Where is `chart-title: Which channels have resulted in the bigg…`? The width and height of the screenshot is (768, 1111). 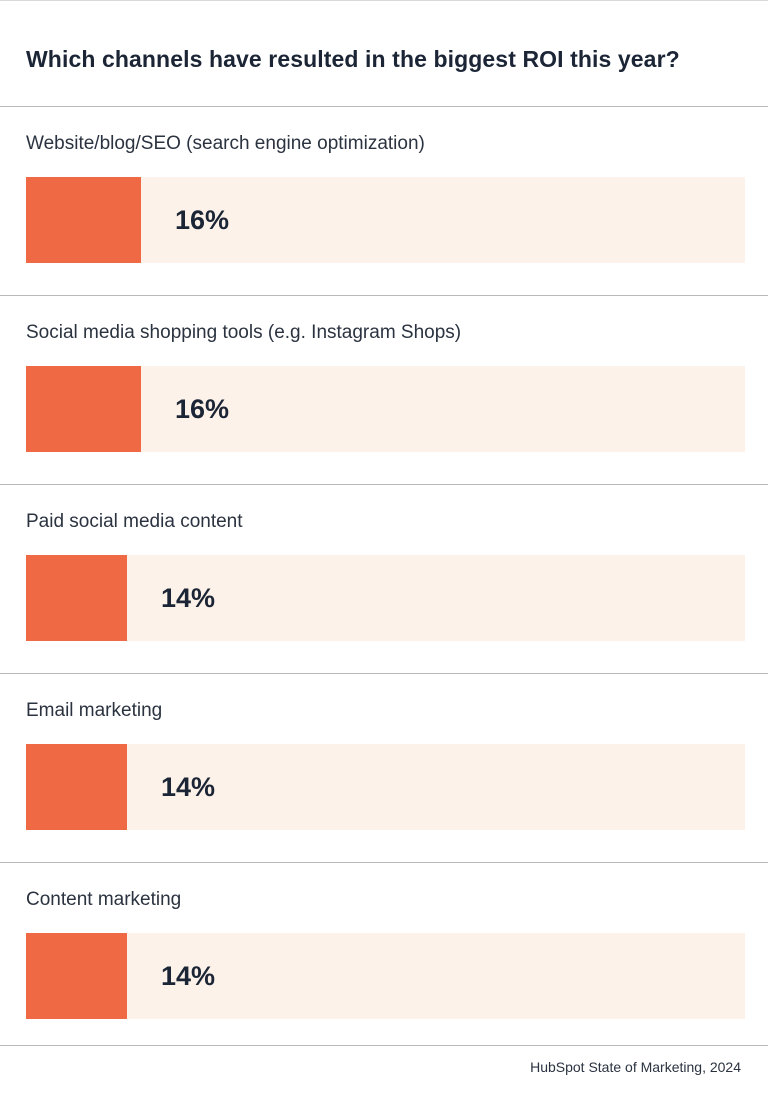
chart-title: Which channels have resulted in the bigg… is located at coordinates (353, 59).